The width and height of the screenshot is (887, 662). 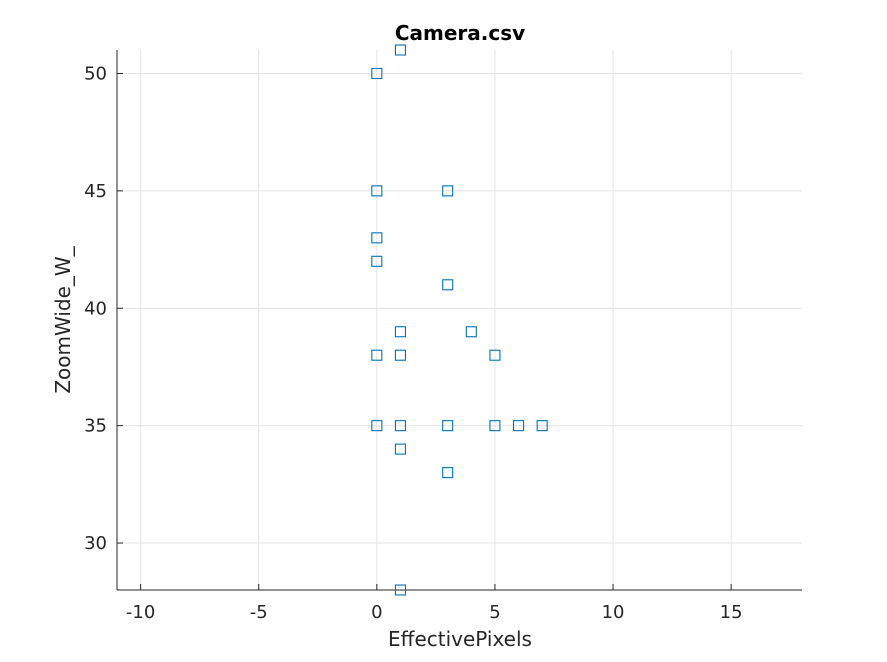 I want to click on x-tick-label: 10, so click(x=613, y=612).